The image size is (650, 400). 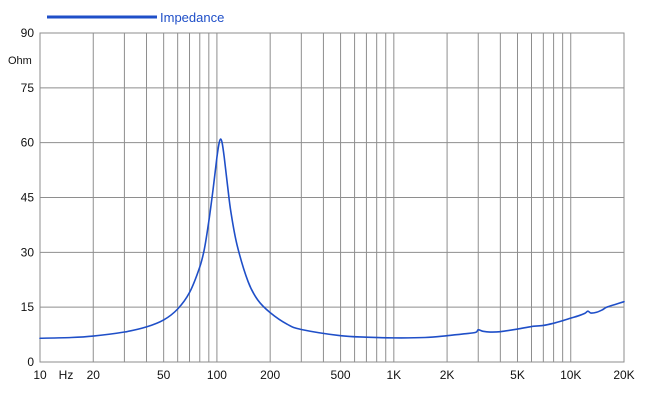 What do you see at coordinates (135, 17) in the screenshot?
I see `legend: Impedance` at bounding box center [135, 17].